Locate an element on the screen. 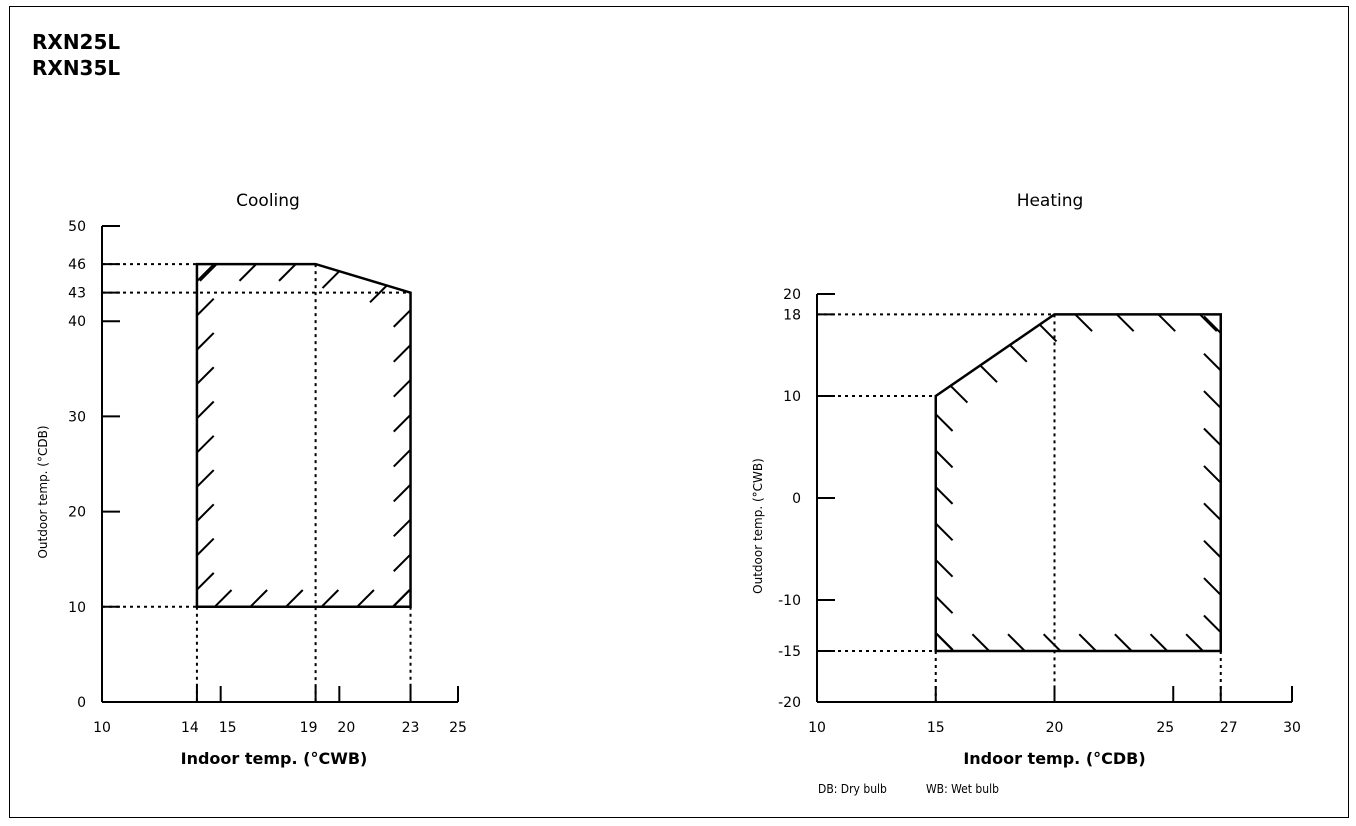 The width and height of the screenshot is (1356, 826). x-tick-label: 14 is located at coordinates (190, 728).